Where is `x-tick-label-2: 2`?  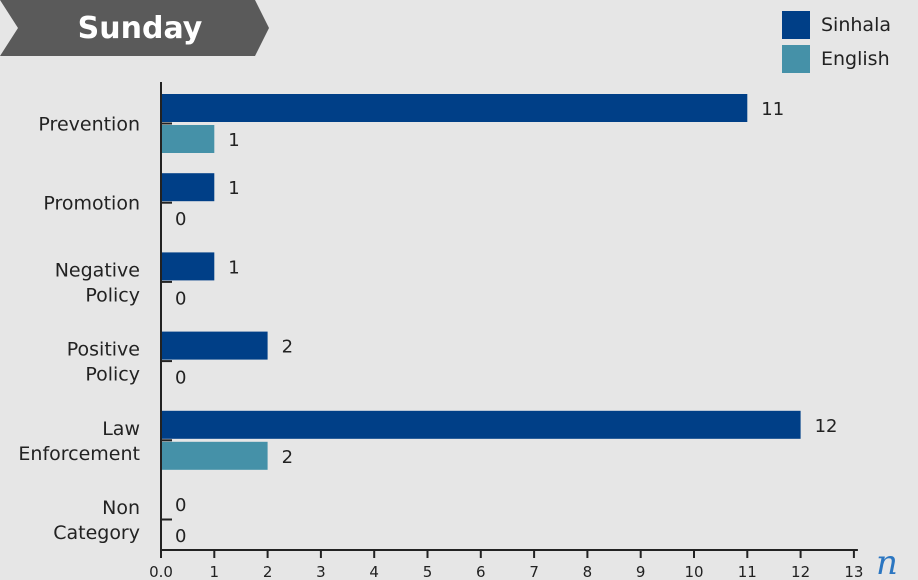 x-tick-label-2: 2 is located at coordinates (268, 571).